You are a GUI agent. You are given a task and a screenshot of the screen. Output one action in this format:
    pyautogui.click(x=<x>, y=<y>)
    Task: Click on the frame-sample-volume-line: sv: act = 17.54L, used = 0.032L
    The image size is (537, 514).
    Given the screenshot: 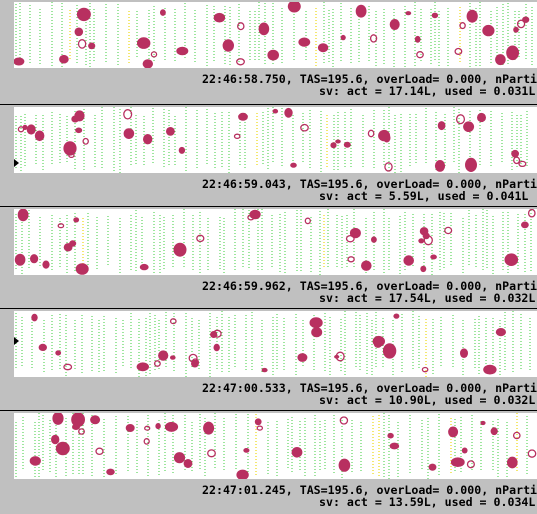 What is the action you would take?
    pyautogui.click(x=427, y=298)
    